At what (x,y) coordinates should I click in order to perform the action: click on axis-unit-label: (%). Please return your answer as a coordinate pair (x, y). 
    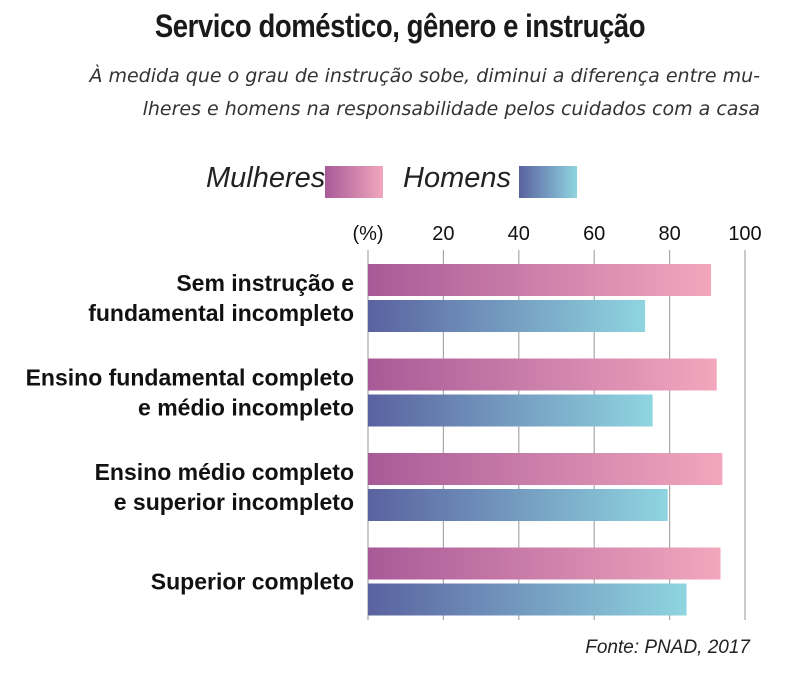
    Looking at the image, I should click on (367, 234).